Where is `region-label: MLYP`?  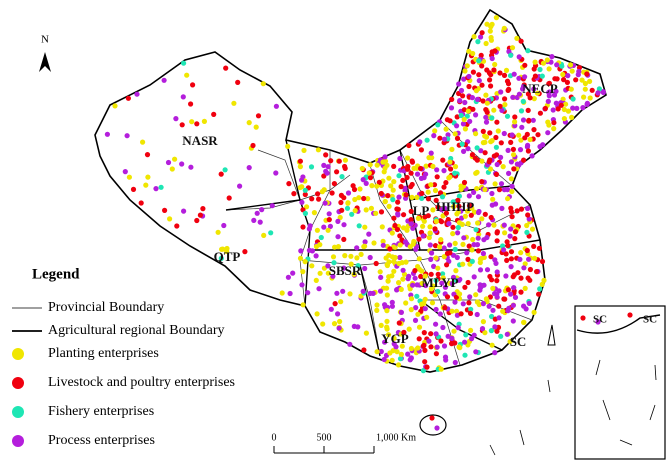 region-label: MLYP is located at coordinates (439, 282).